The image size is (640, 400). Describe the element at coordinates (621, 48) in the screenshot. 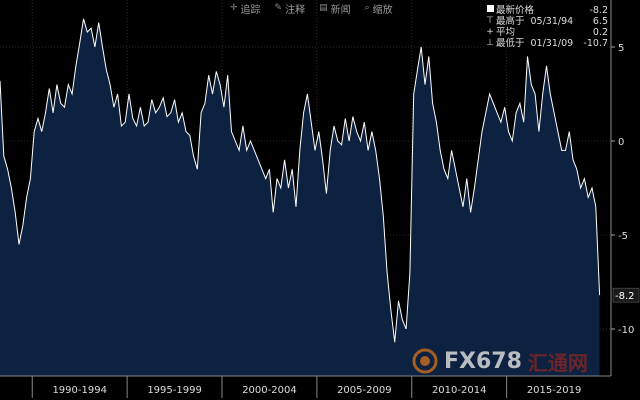

I see `y-tick-label: 5` at that location.